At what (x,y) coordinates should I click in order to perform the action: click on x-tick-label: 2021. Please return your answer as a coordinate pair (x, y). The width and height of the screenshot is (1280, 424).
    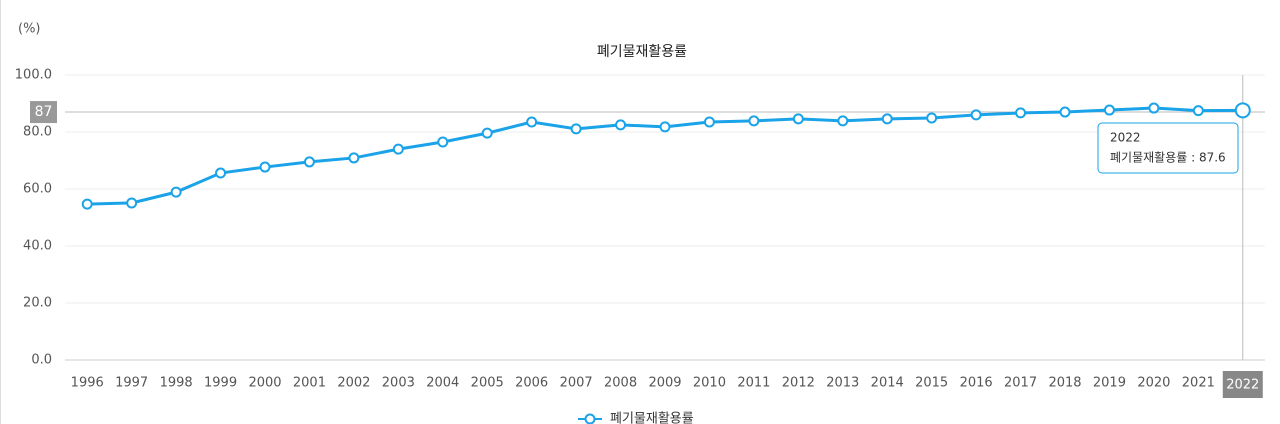
    Looking at the image, I should click on (1198, 383).